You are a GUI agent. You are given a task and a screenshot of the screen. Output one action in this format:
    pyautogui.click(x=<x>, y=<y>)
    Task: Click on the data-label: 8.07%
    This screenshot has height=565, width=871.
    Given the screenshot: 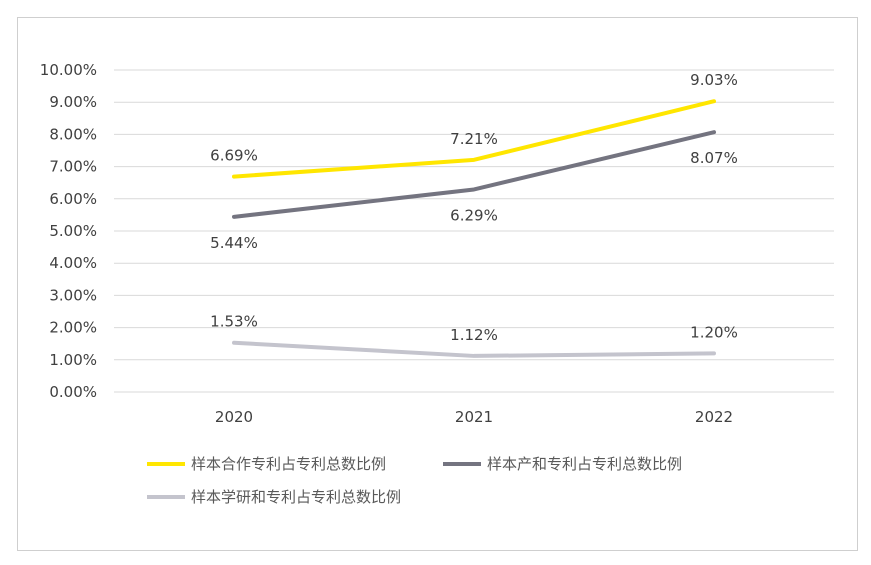 What is the action you would take?
    pyautogui.click(x=714, y=158)
    